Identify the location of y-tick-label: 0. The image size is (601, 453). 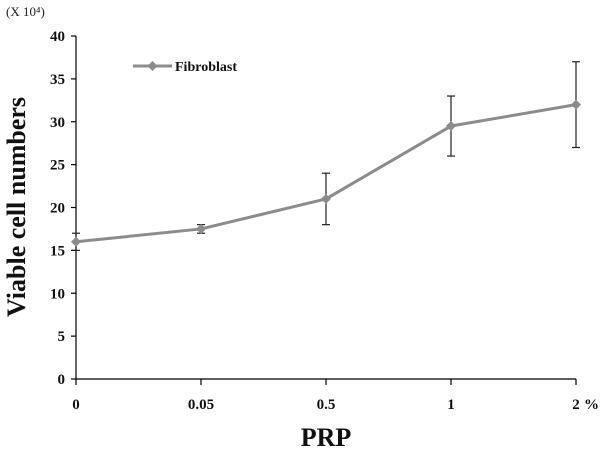
(62, 380).